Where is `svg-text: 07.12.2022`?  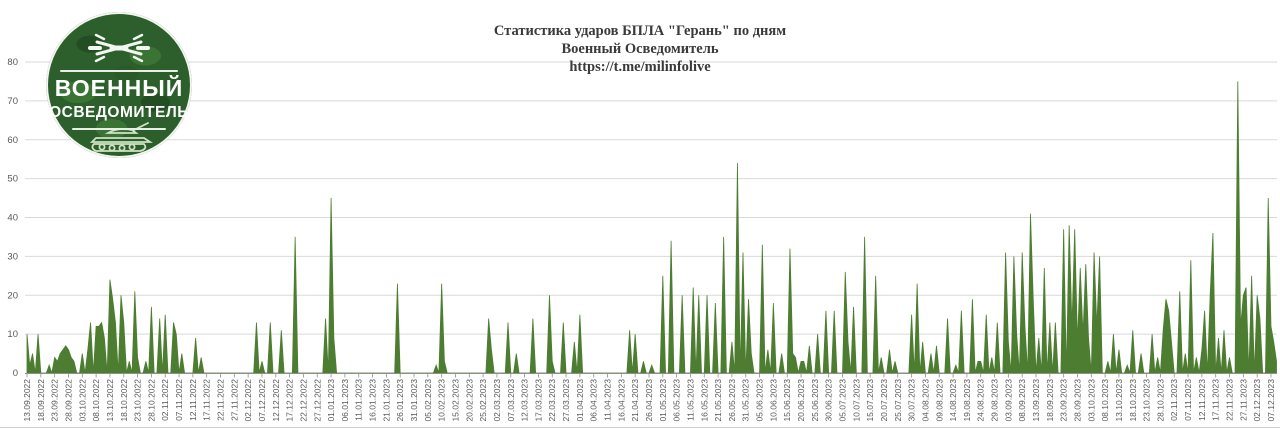
svg-text: 07.12.2022 is located at coordinates (262, 400).